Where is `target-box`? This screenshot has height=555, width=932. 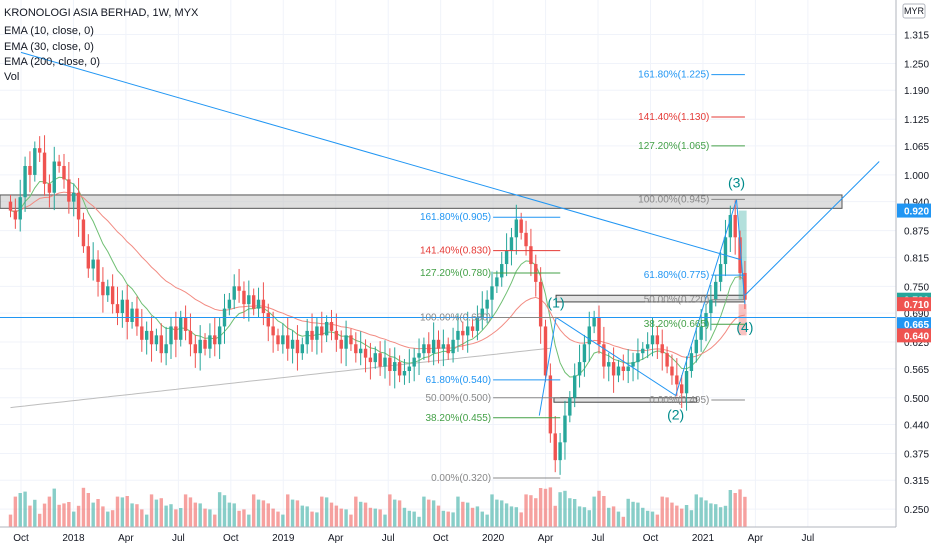
target-box is located at coordinates (742, 255).